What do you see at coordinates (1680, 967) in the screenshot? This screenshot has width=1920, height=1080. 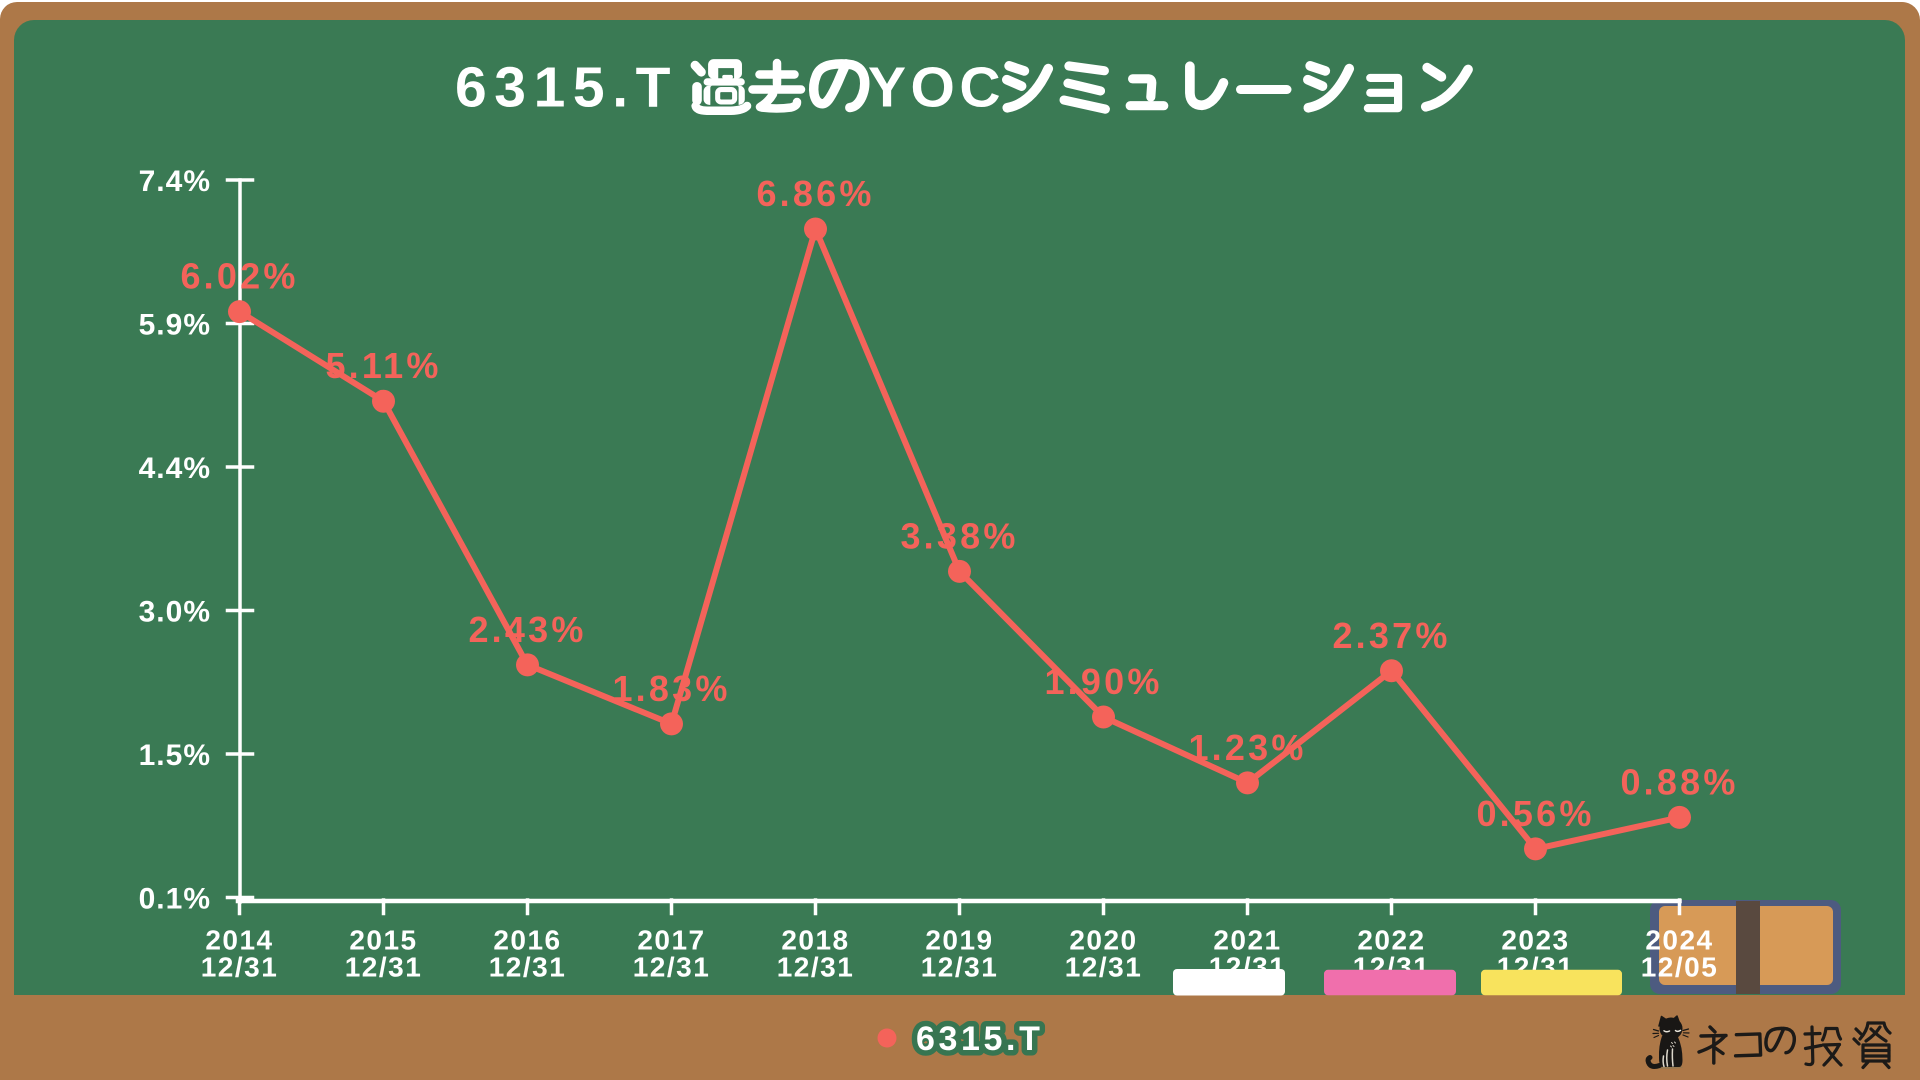 I see `svg-text: 12/05` at bounding box center [1680, 967].